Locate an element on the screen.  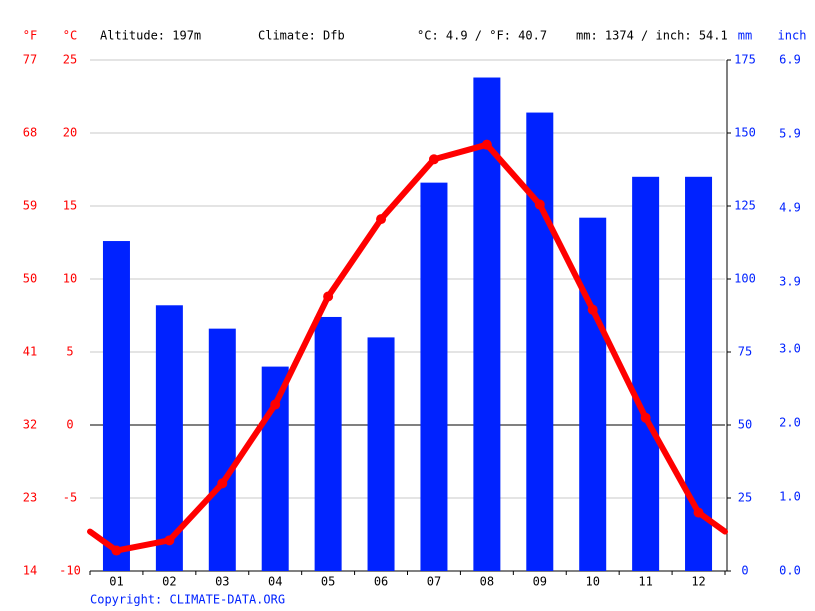
total-precip: mm: 1374 / inch: 54.1 is located at coordinates (652, 36).